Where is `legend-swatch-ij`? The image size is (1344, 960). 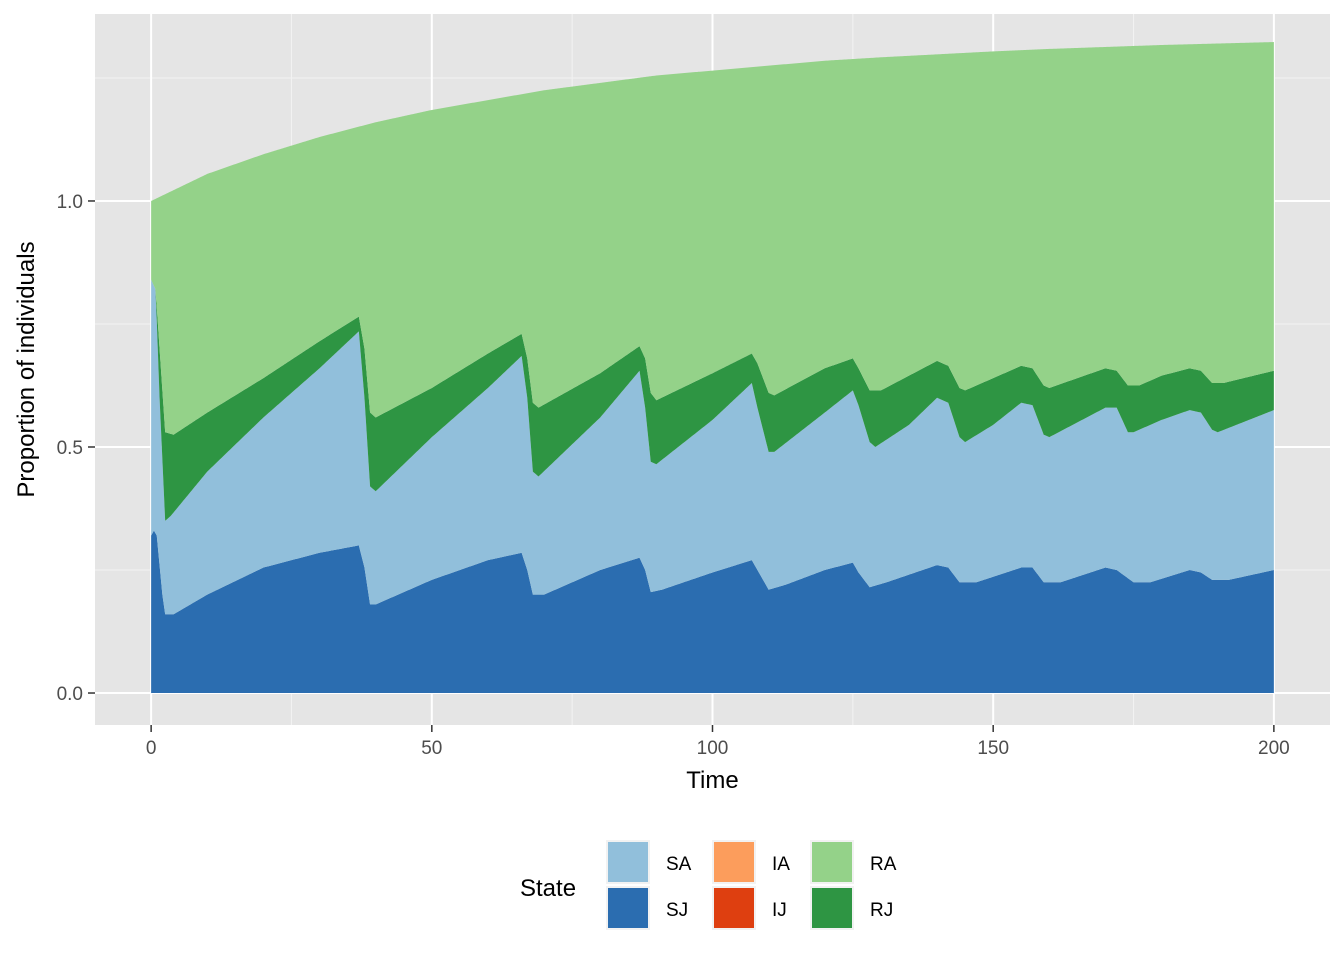
legend-swatch-ij is located at coordinates (734, 908).